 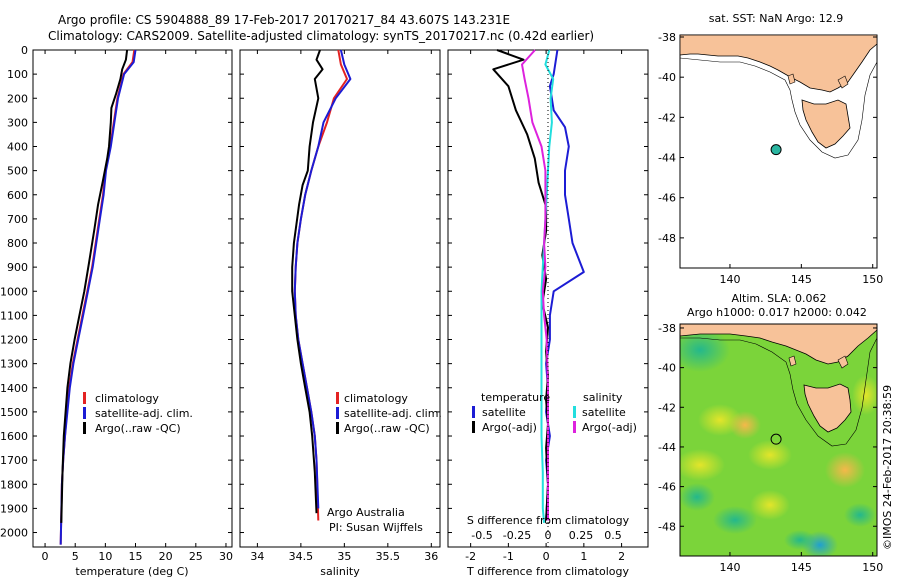 What do you see at coordinates (17, 122) in the screenshot?
I see `depth-tick-label: 300` at bounding box center [17, 122].